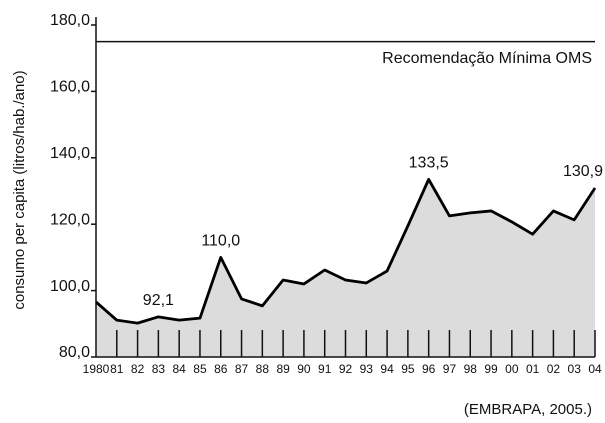 Image resolution: width=605 pixels, height=423 pixels. What do you see at coordinates (70, 219) in the screenshot?
I see `y-tick-label: 120,0` at bounding box center [70, 219].